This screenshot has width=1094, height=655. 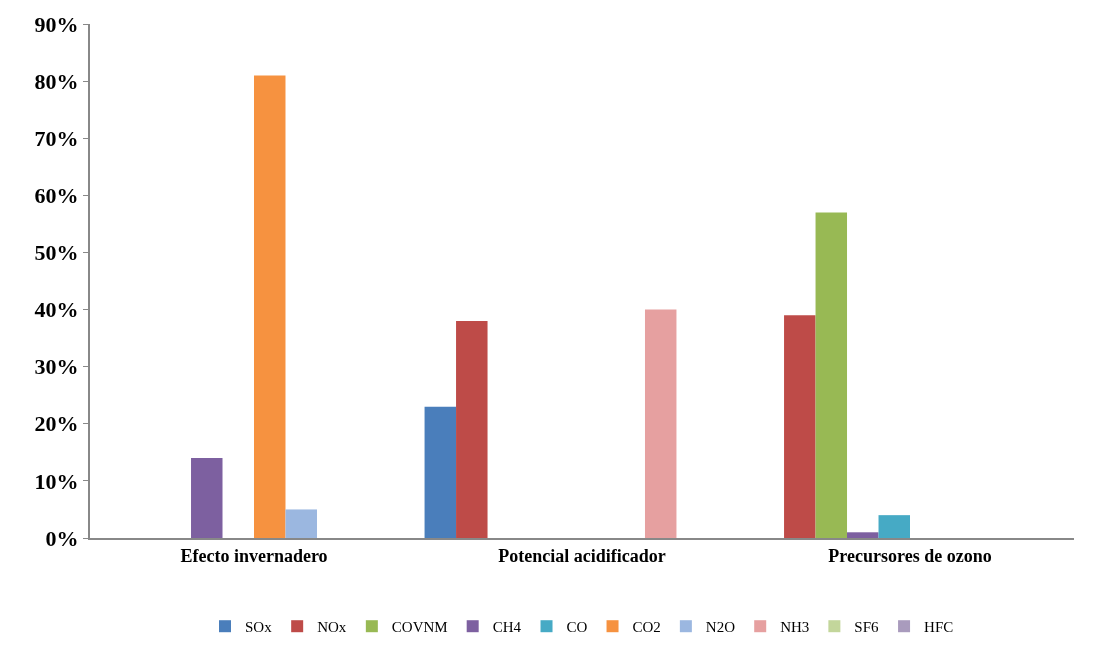 What do you see at coordinates (56, 481) in the screenshot?
I see `y-tick-label: 10%` at bounding box center [56, 481].